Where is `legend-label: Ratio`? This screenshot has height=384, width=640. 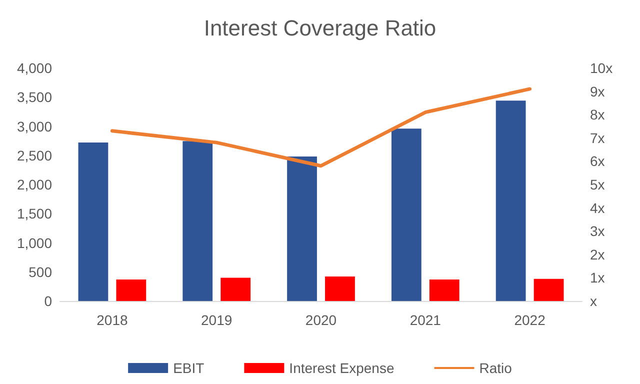 legend-label: Ratio is located at coordinates (495, 368).